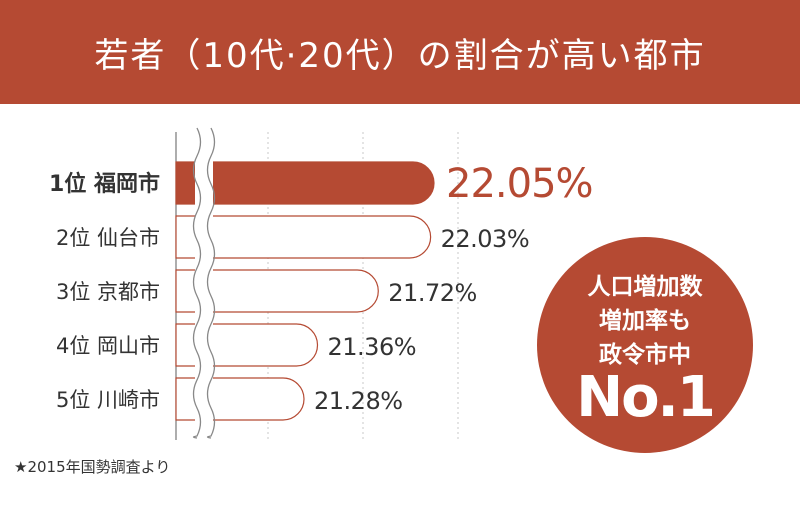 The image size is (800, 526). Describe the element at coordinates (645, 287) in the screenshot. I see `callout-line-1: 人口増加数` at that location.